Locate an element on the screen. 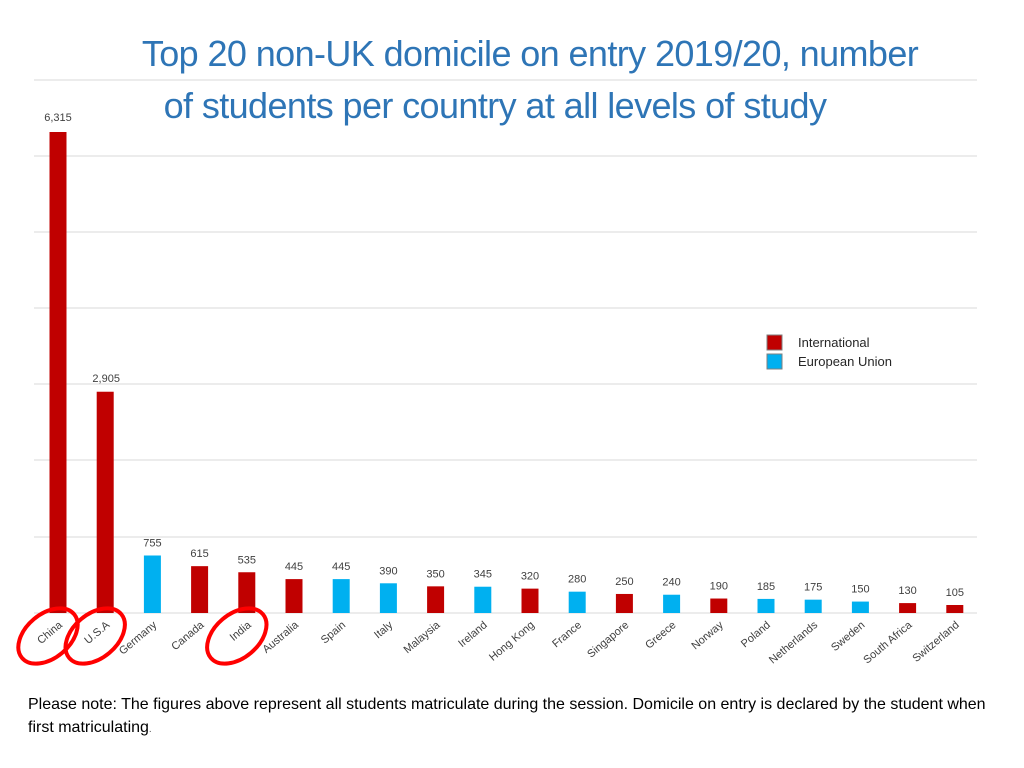 The width and height of the screenshot is (1024, 768). value-label-netherlands: 175 is located at coordinates (813, 588).